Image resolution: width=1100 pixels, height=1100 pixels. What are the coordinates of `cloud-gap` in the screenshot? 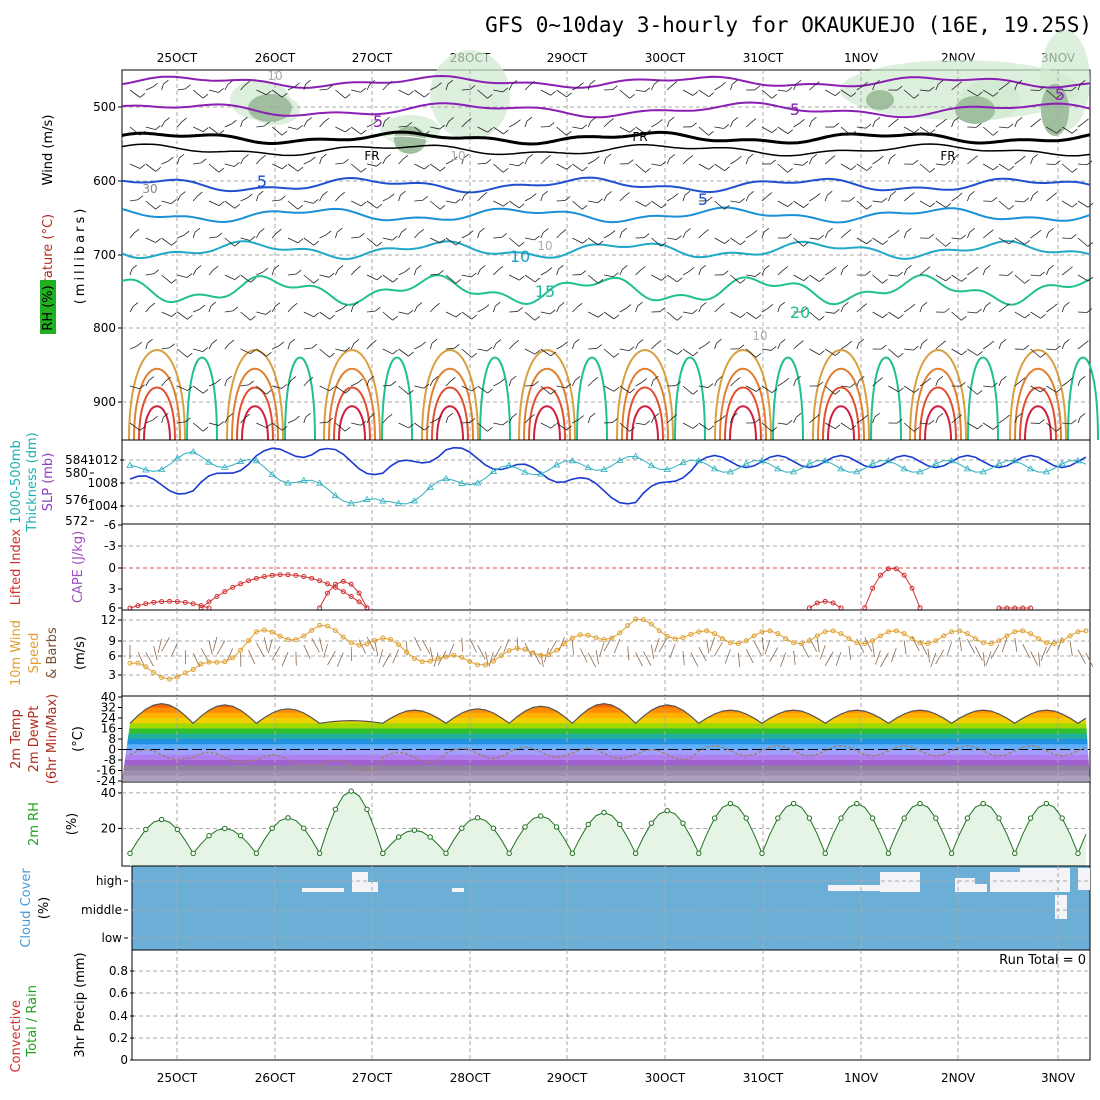 It's located at (373, 887).